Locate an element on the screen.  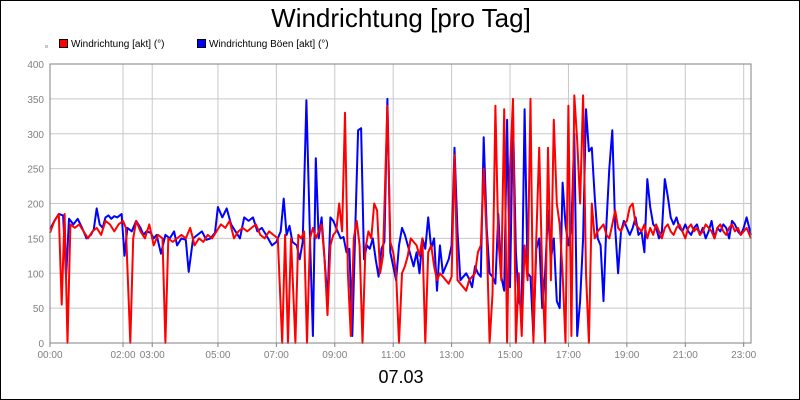
x-axis-label: 07.03 is located at coordinates (401, 377).